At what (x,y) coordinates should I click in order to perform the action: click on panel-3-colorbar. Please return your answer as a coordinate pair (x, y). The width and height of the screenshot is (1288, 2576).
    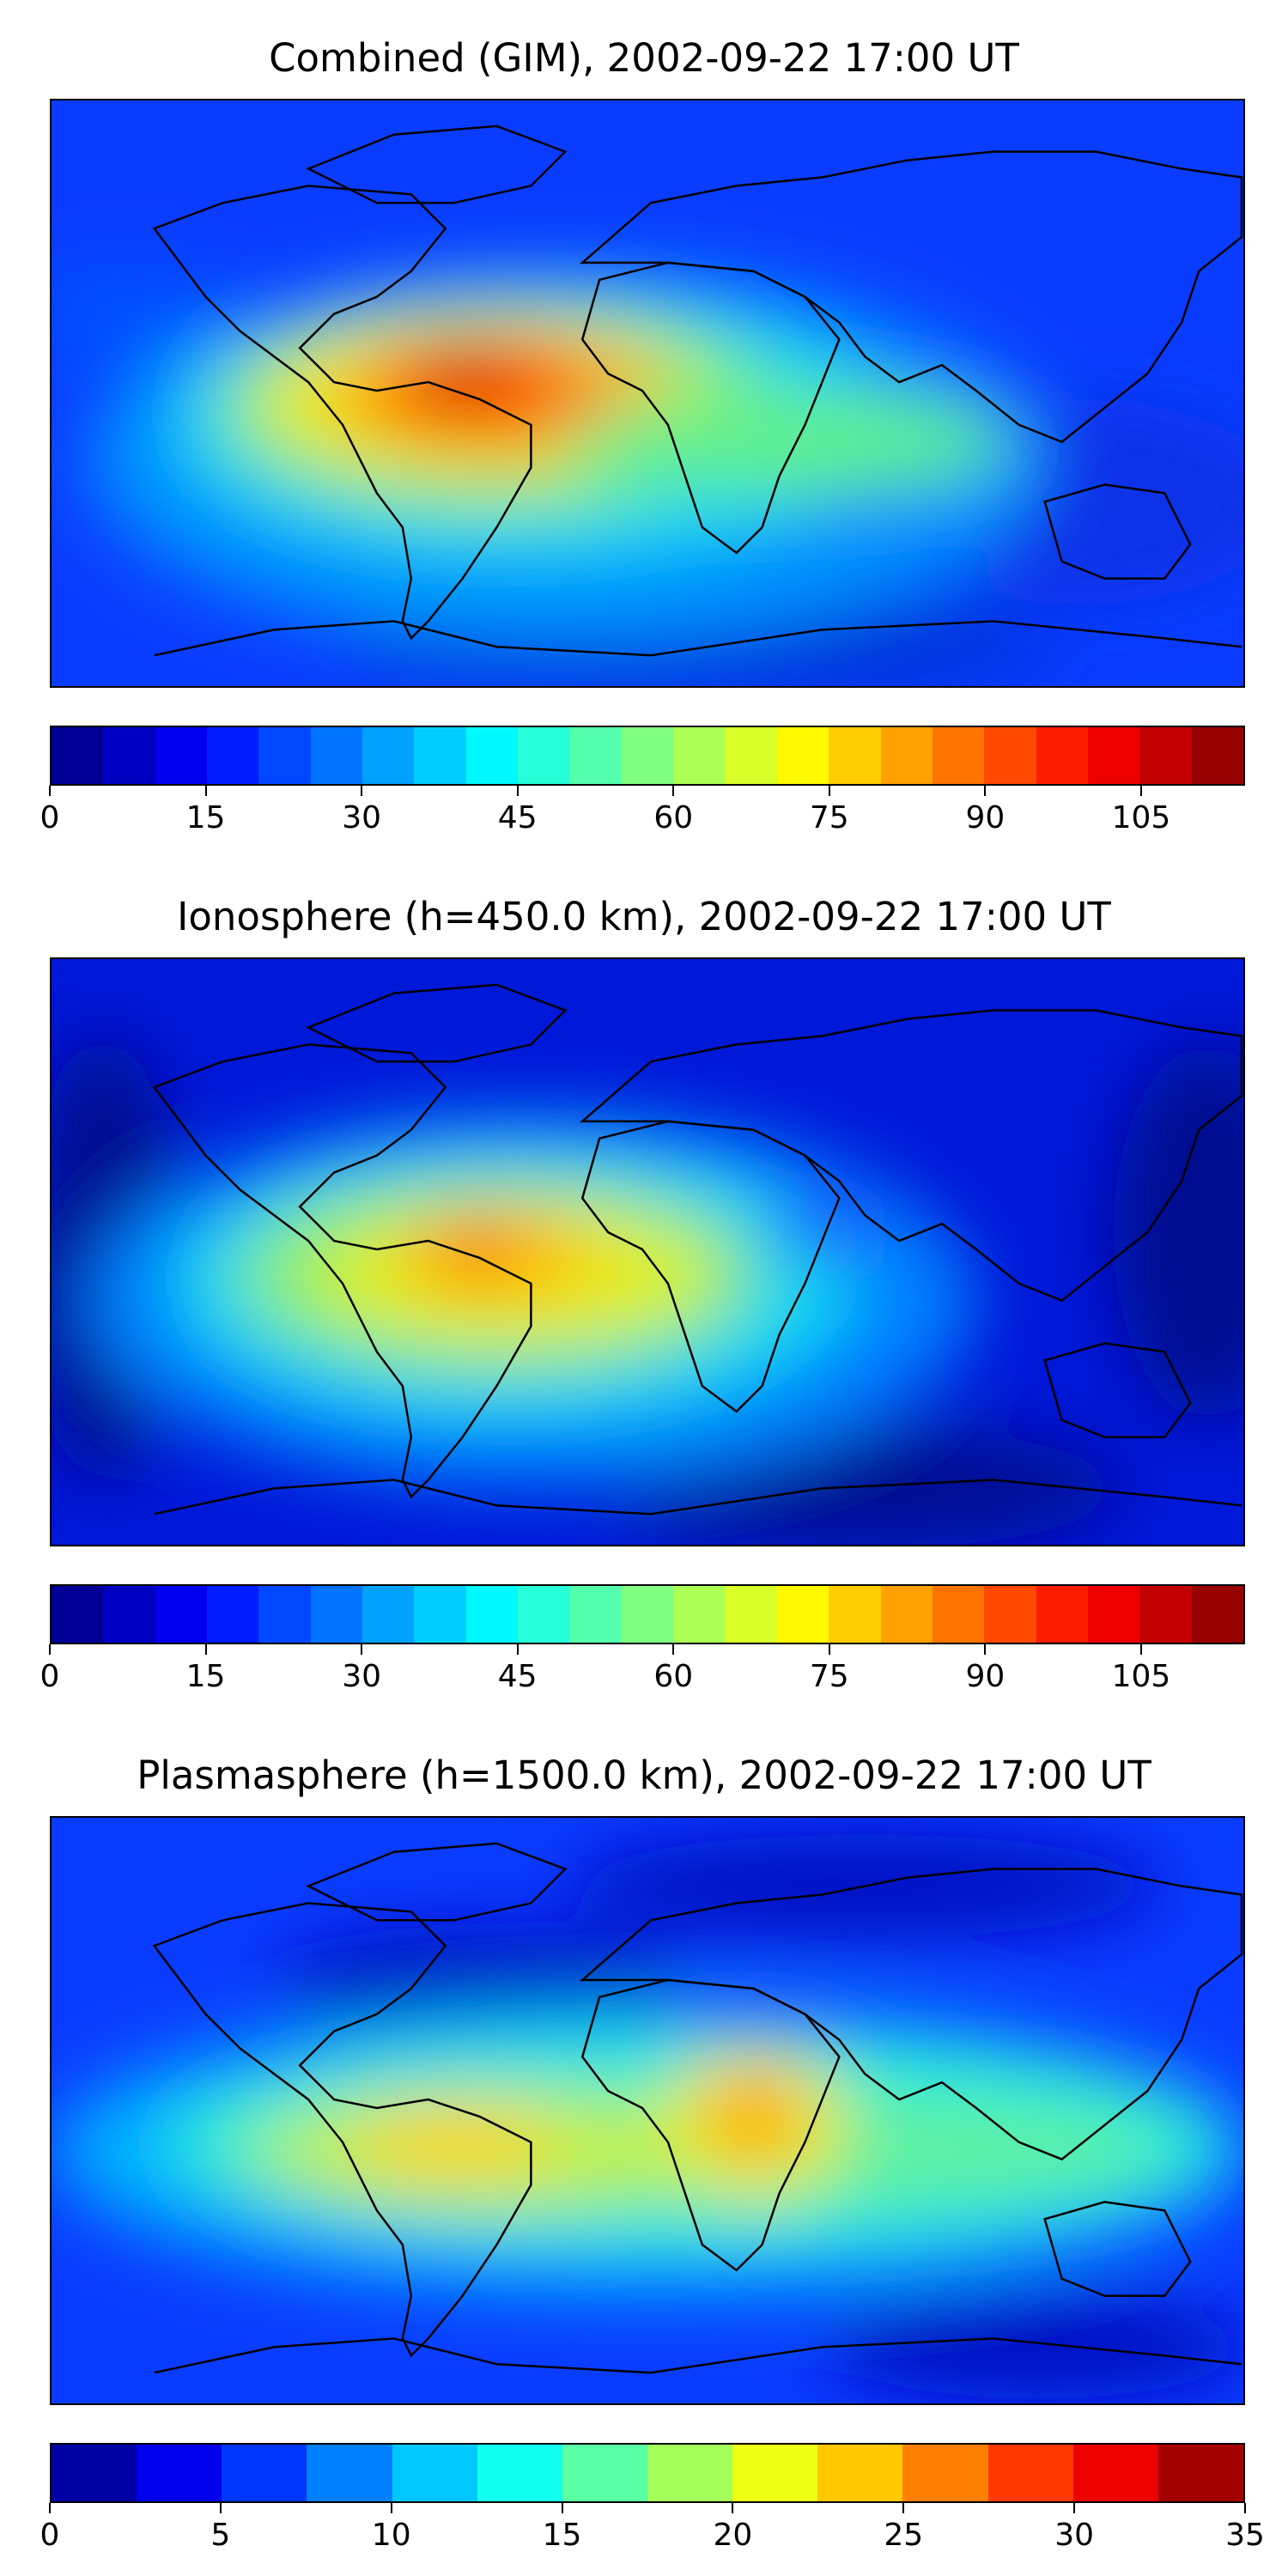
    Looking at the image, I should click on (647, 2473).